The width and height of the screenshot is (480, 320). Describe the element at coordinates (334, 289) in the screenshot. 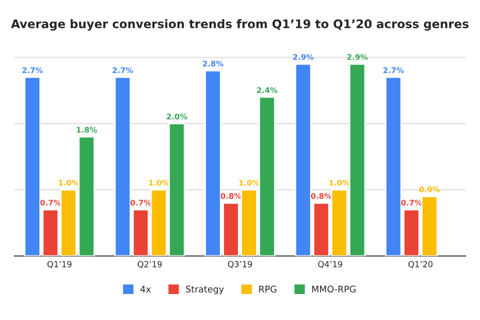

I see `legend-label: MMO-RPG` at that location.